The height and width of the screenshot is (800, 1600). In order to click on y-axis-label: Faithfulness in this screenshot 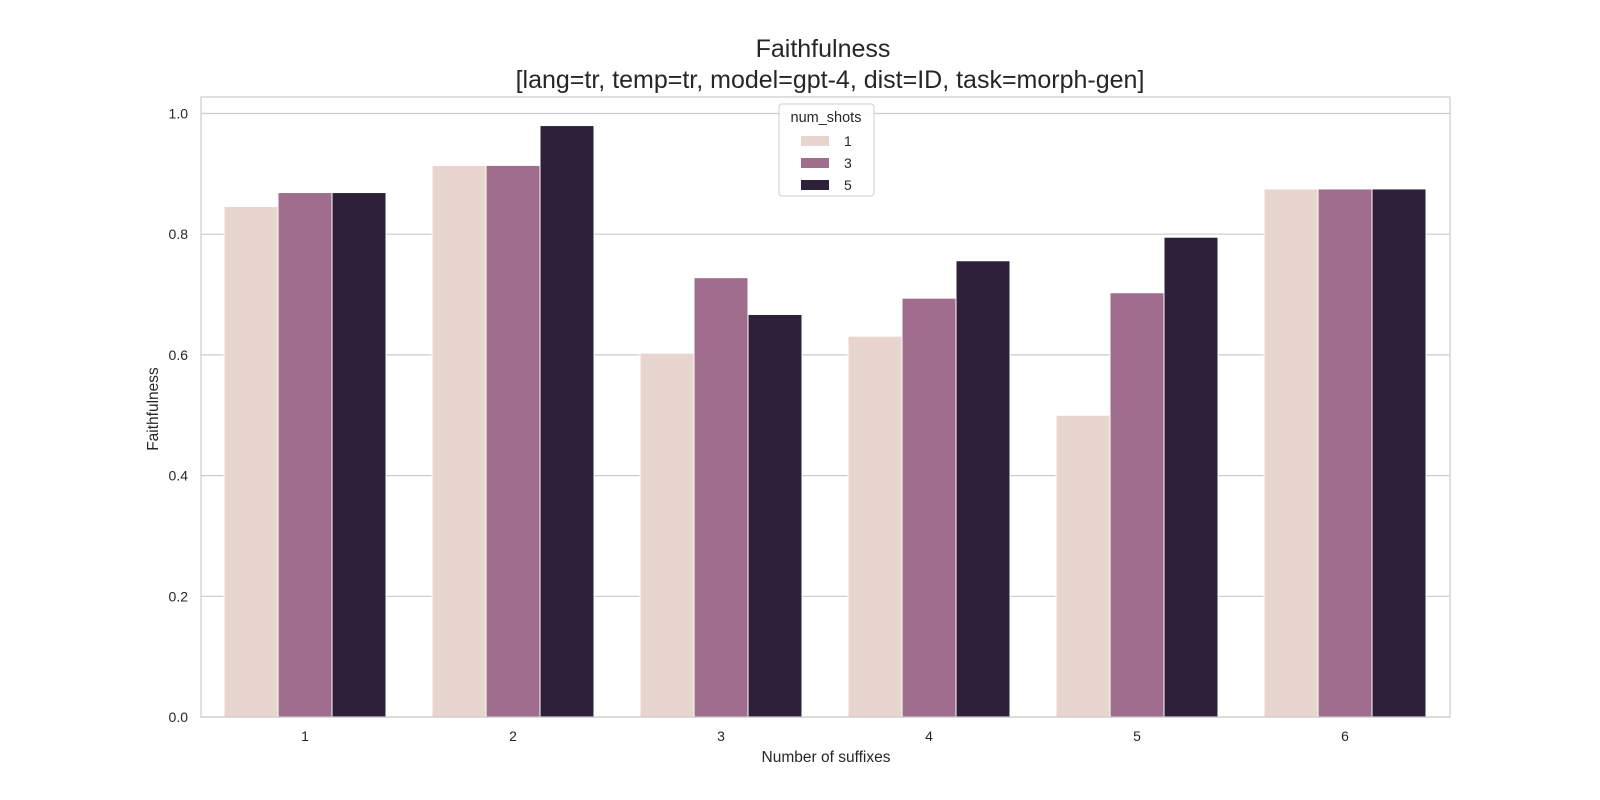, I will do `click(153, 409)`.